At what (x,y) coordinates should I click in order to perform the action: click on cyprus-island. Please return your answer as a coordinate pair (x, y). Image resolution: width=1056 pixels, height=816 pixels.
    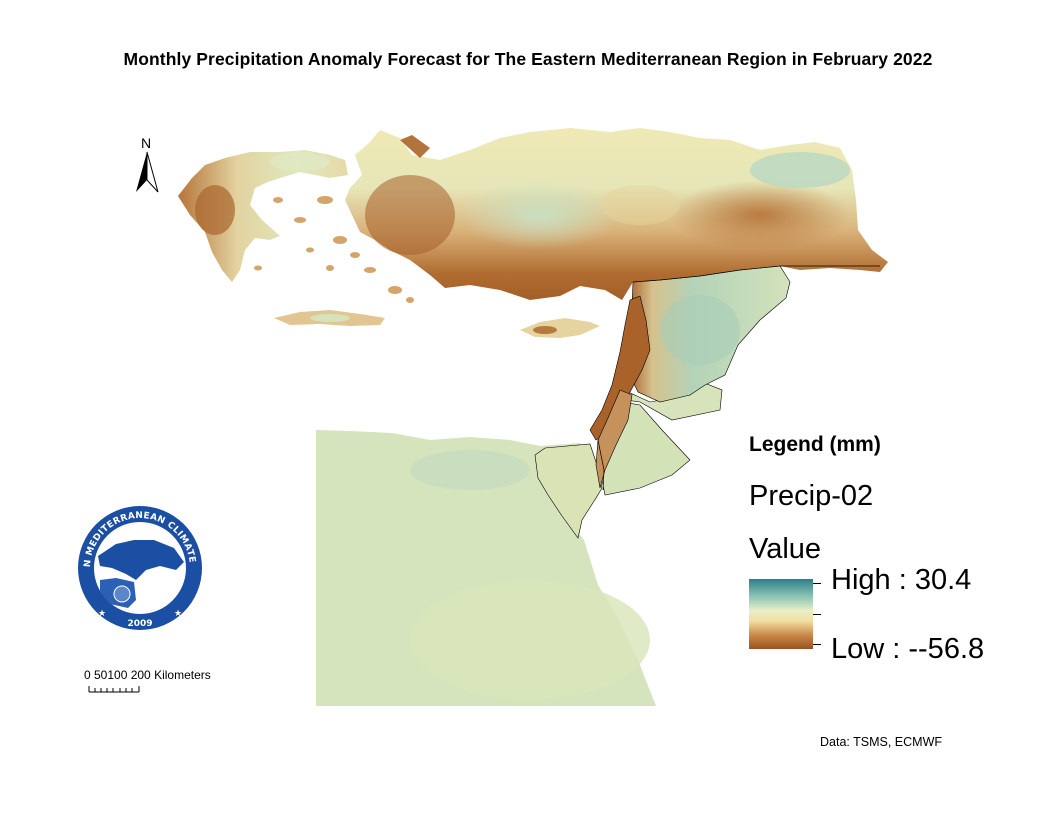
    Looking at the image, I should click on (560, 328).